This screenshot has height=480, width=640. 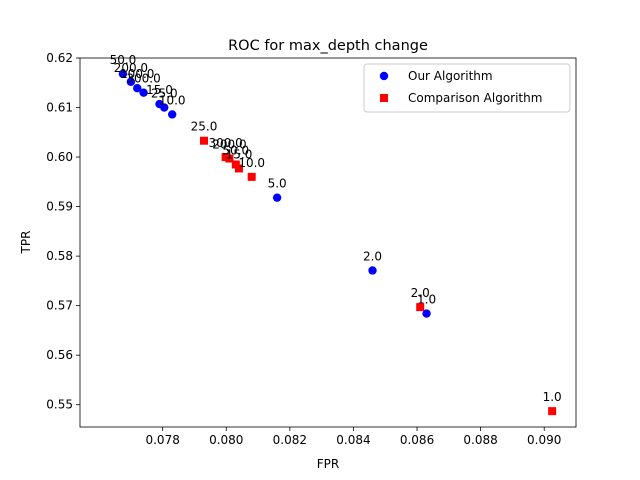 I want to click on y-tick-label: 0.56, so click(x=59, y=355).